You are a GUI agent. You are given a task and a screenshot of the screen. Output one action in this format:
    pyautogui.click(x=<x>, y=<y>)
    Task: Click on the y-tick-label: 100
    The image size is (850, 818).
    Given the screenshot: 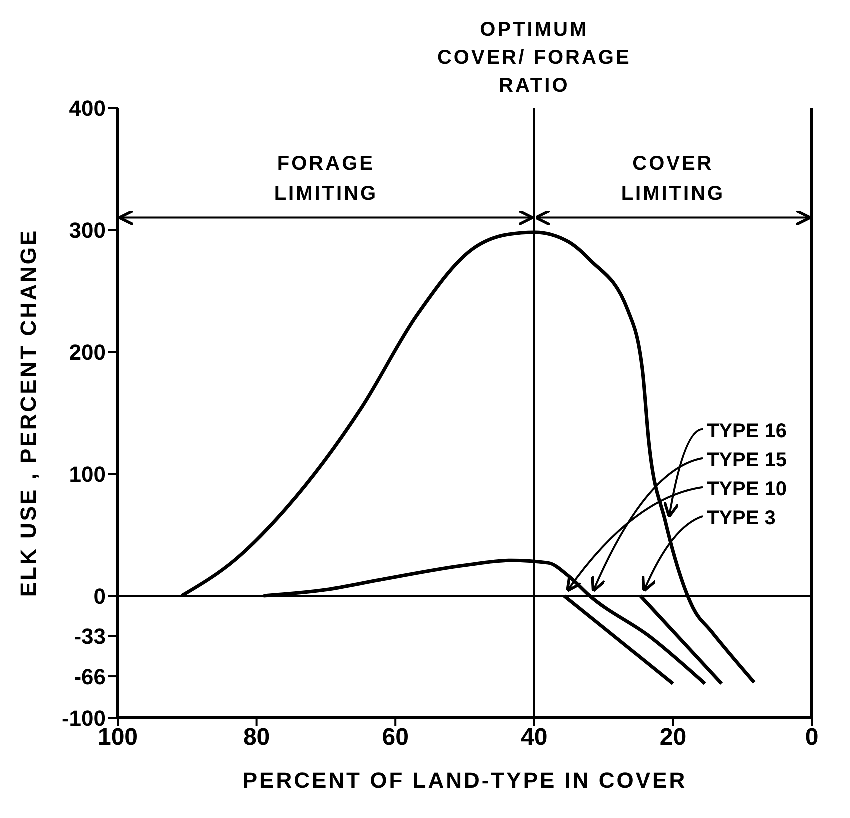 What is the action you would take?
    pyautogui.click(x=87, y=474)
    